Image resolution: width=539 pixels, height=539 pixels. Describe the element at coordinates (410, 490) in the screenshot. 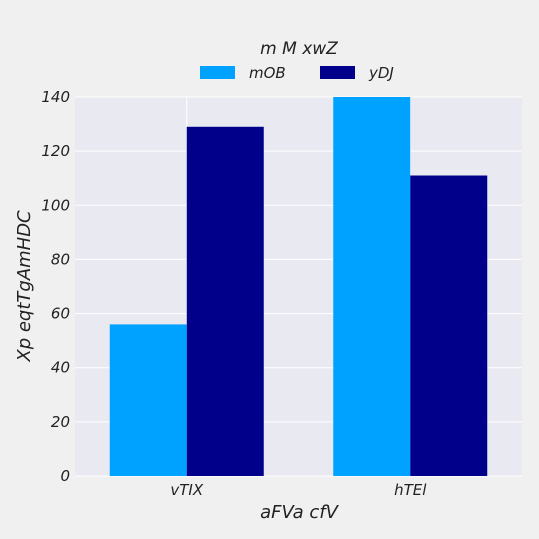

I see `x-tick-label: hTEl` at that location.